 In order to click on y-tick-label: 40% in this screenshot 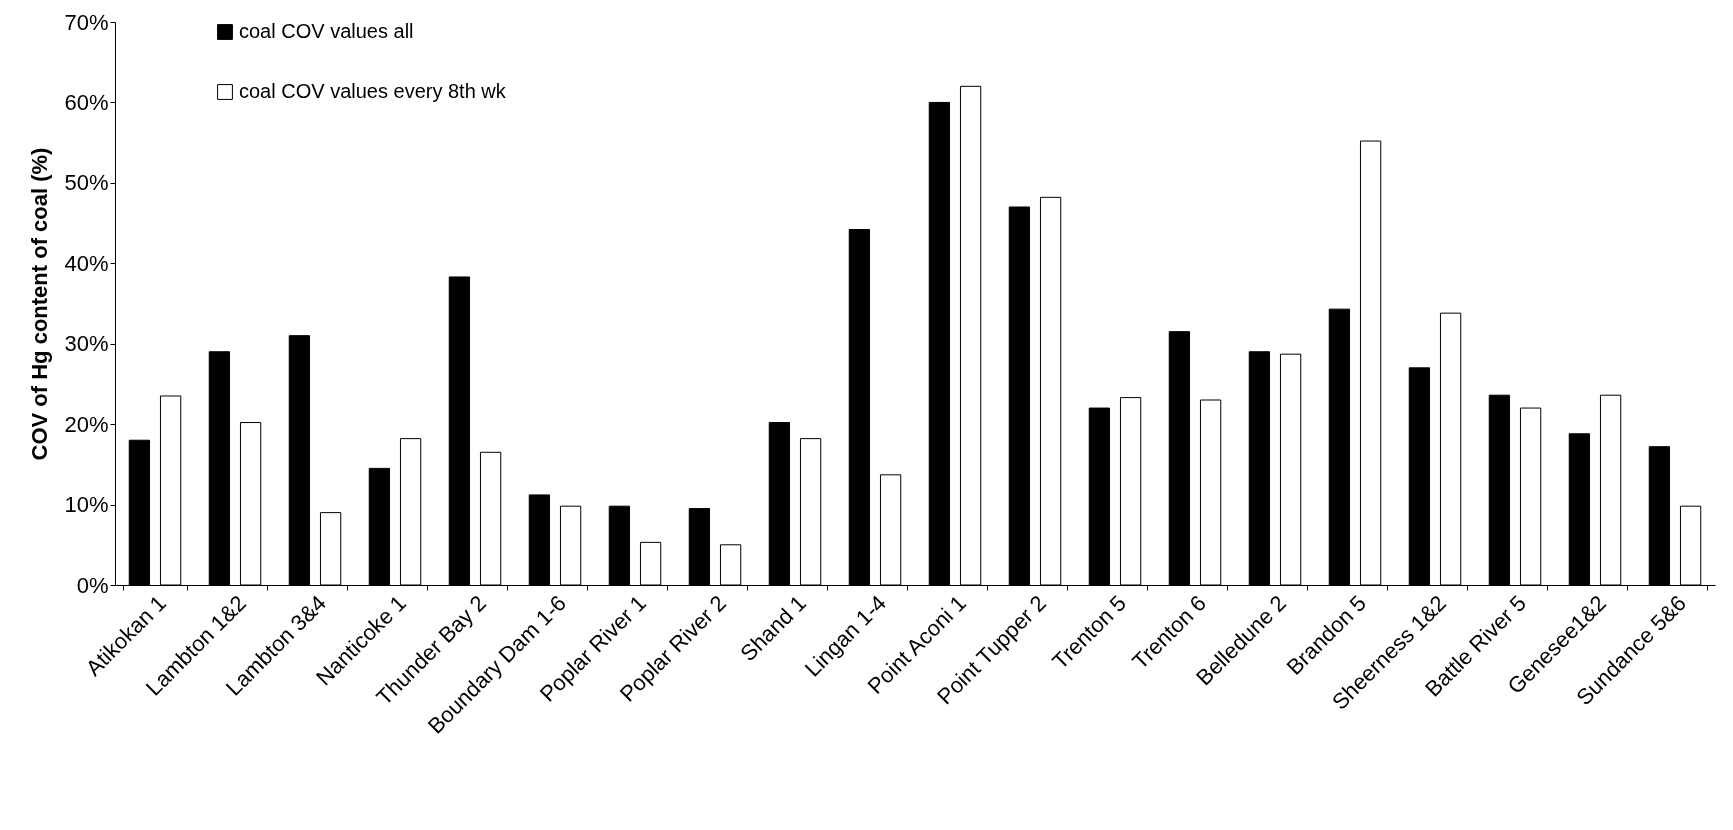, I will do `click(86, 263)`.